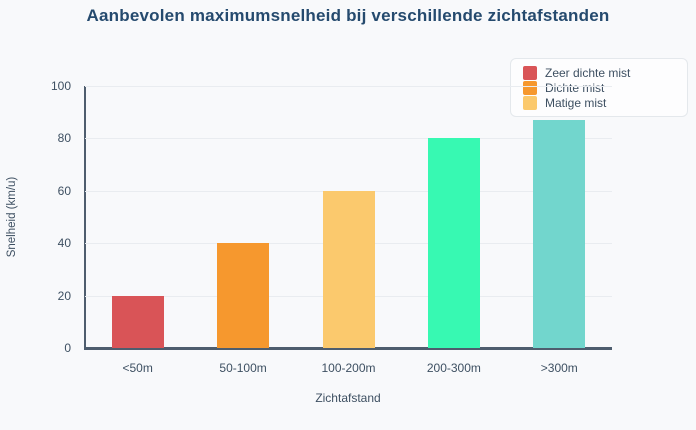 This screenshot has height=430, width=696. Describe the element at coordinates (348, 398) in the screenshot. I see `x-axis-title: Zichtafstand` at that location.